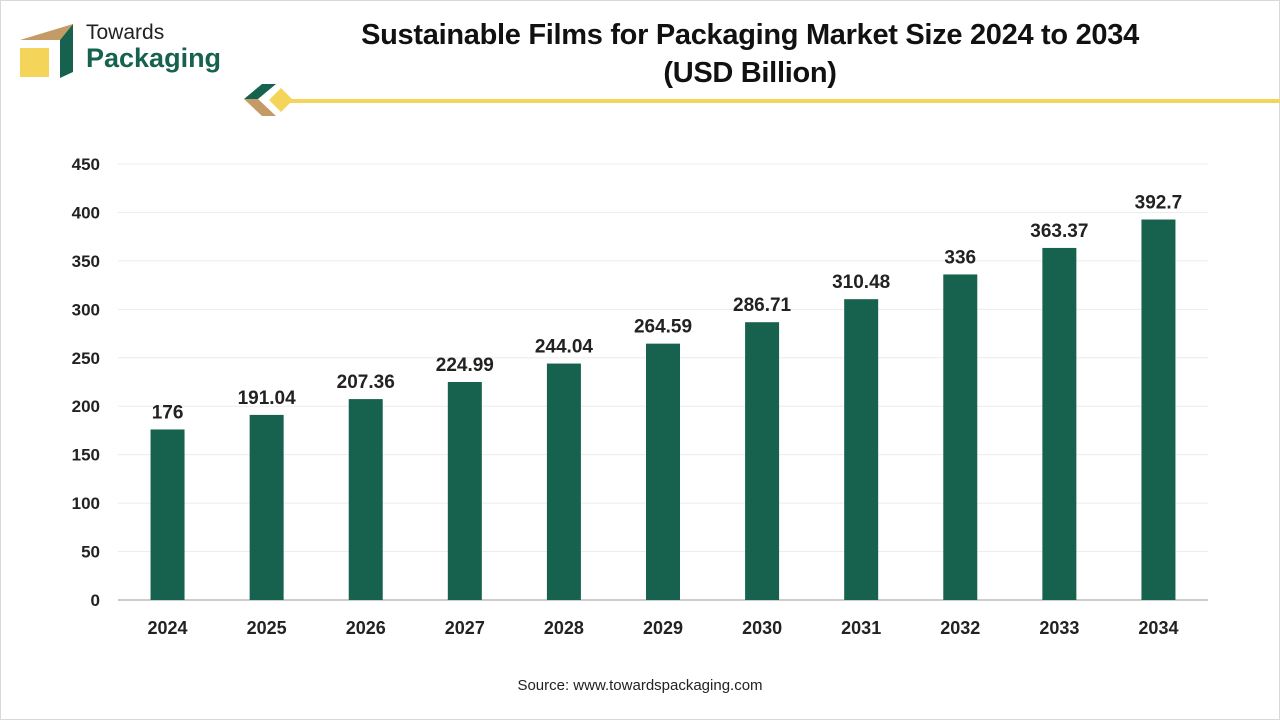  I want to click on y-tick-label: 50, so click(90, 552).